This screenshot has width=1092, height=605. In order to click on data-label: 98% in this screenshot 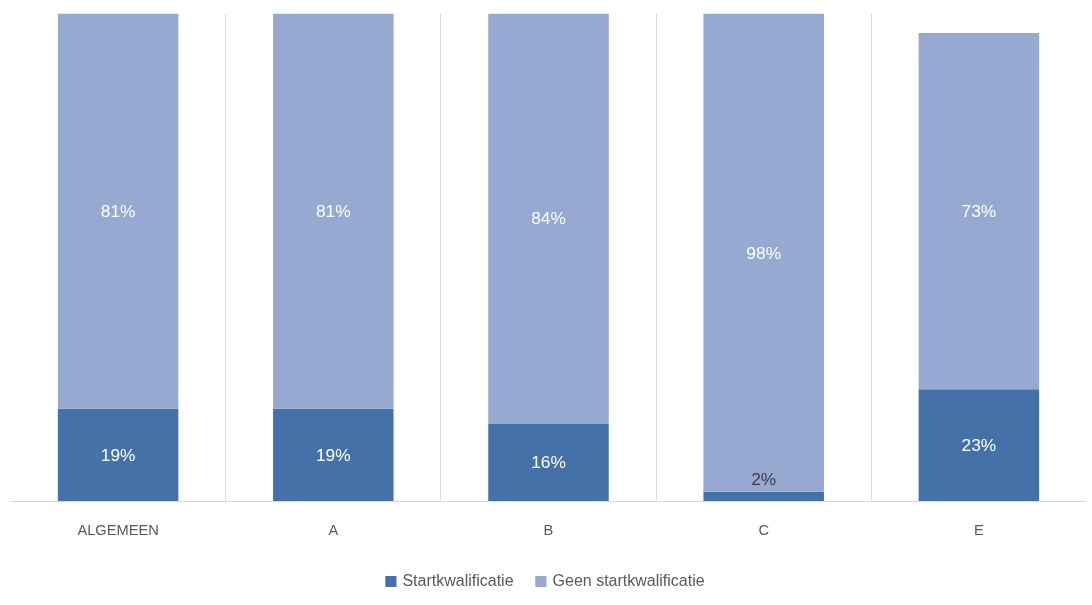, I will do `click(764, 252)`.